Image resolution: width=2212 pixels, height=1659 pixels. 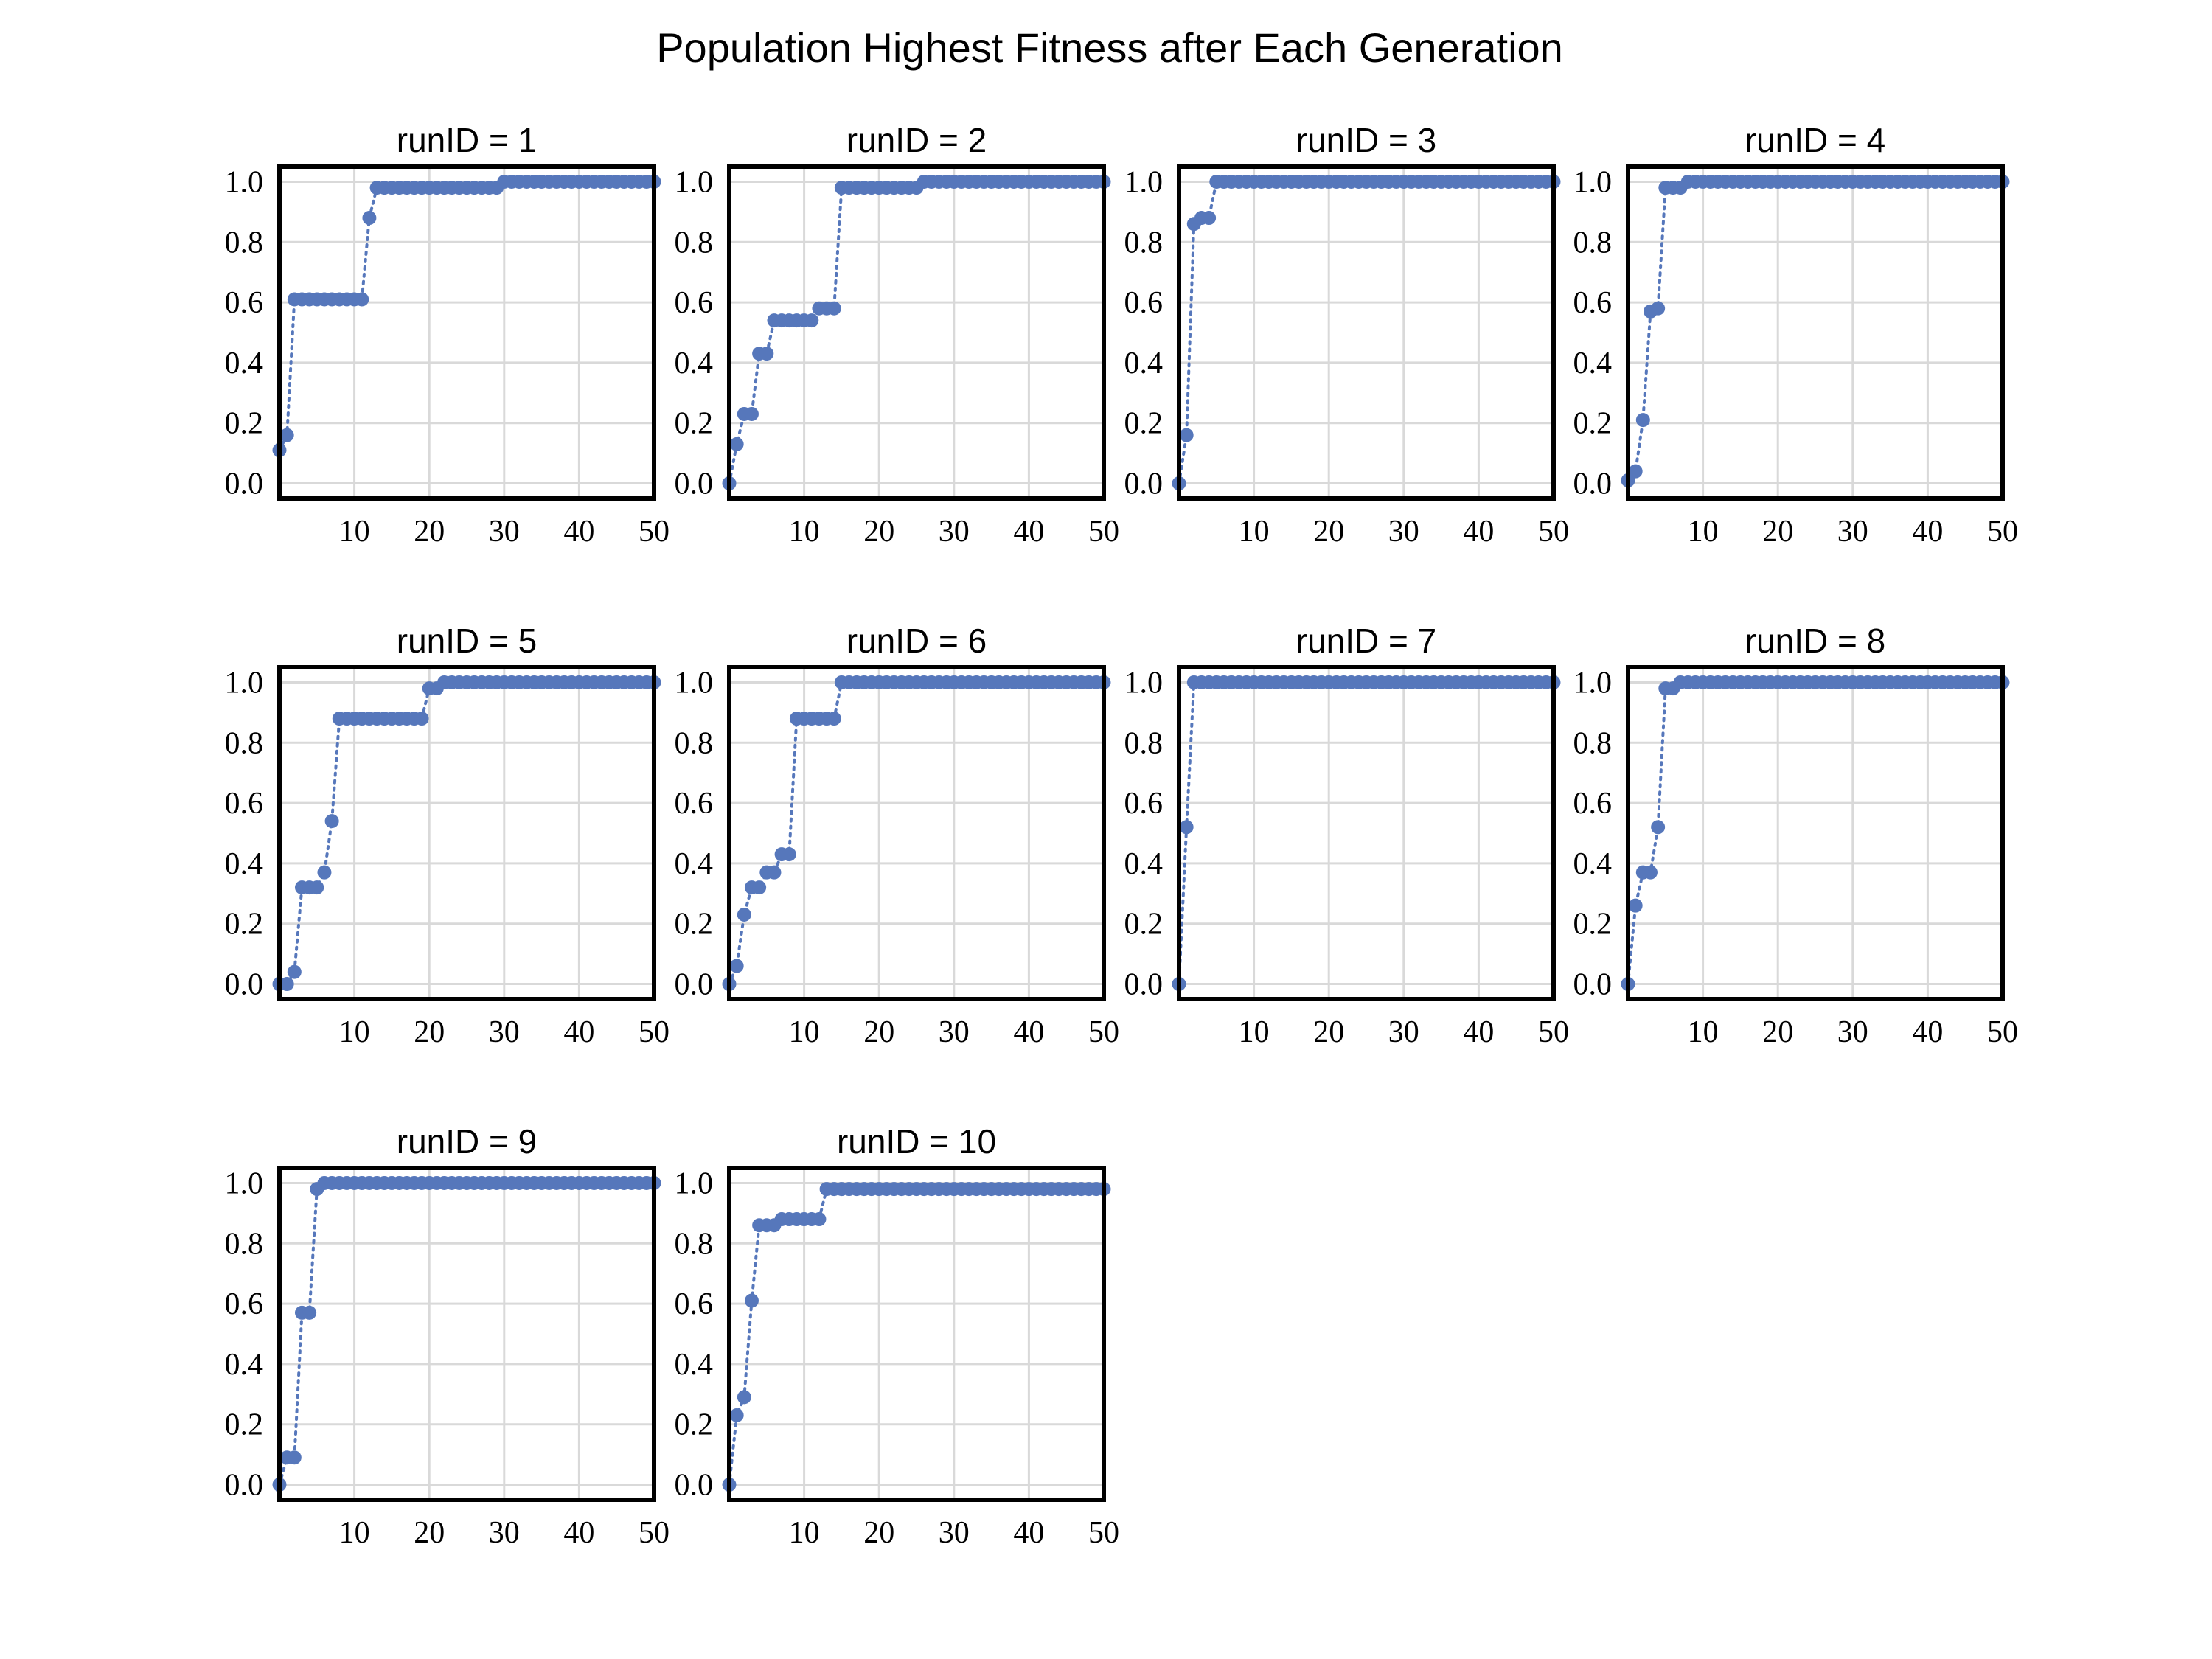 What do you see at coordinates (467, 641) in the screenshot?
I see `subplot-title: runID = 5` at bounding box center [467, 641].